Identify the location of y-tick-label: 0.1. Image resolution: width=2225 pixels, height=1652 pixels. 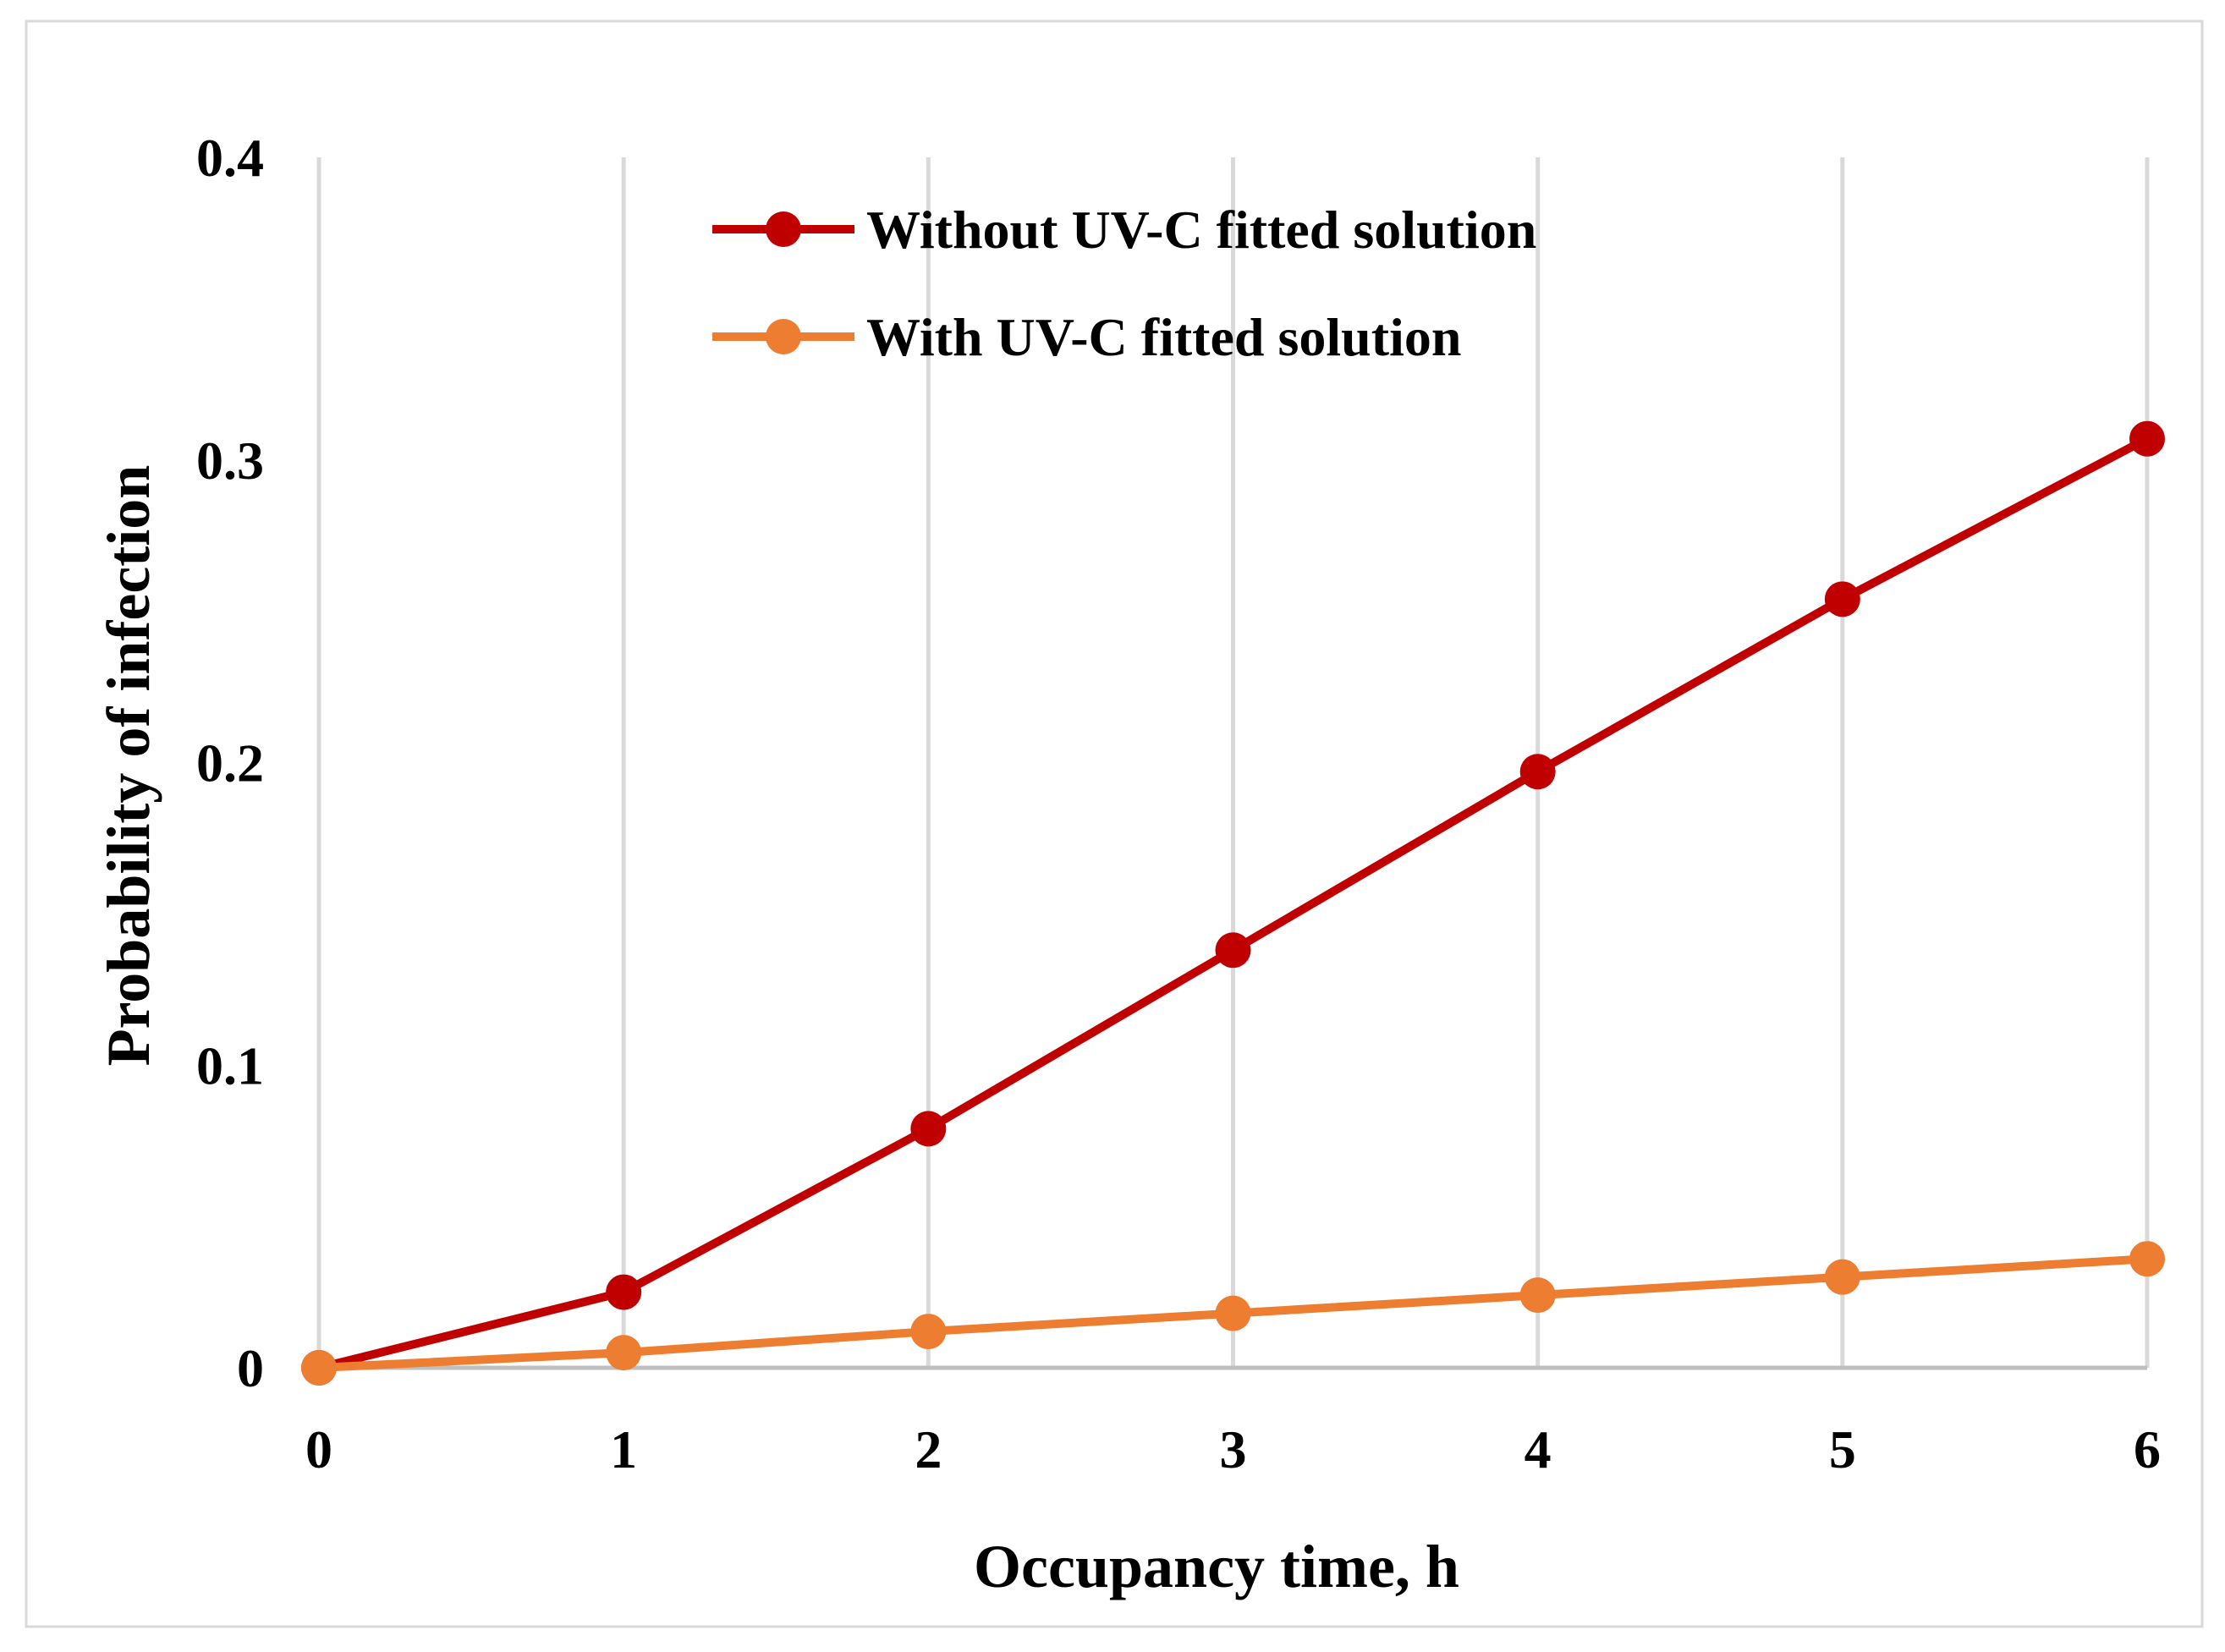
(230, 1065).